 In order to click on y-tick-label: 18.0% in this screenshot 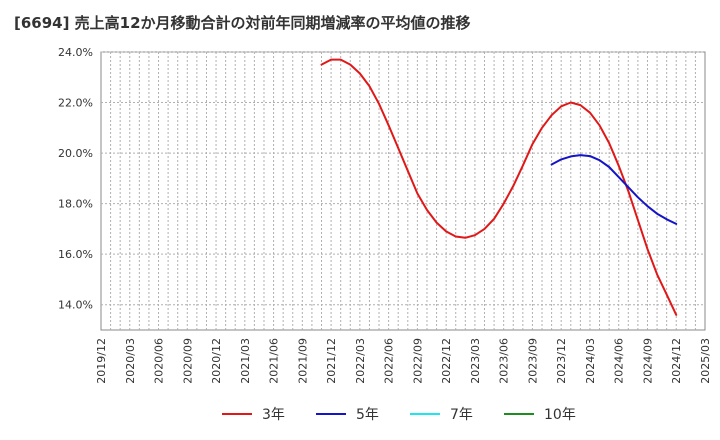, I will do `click(75, 204)`.